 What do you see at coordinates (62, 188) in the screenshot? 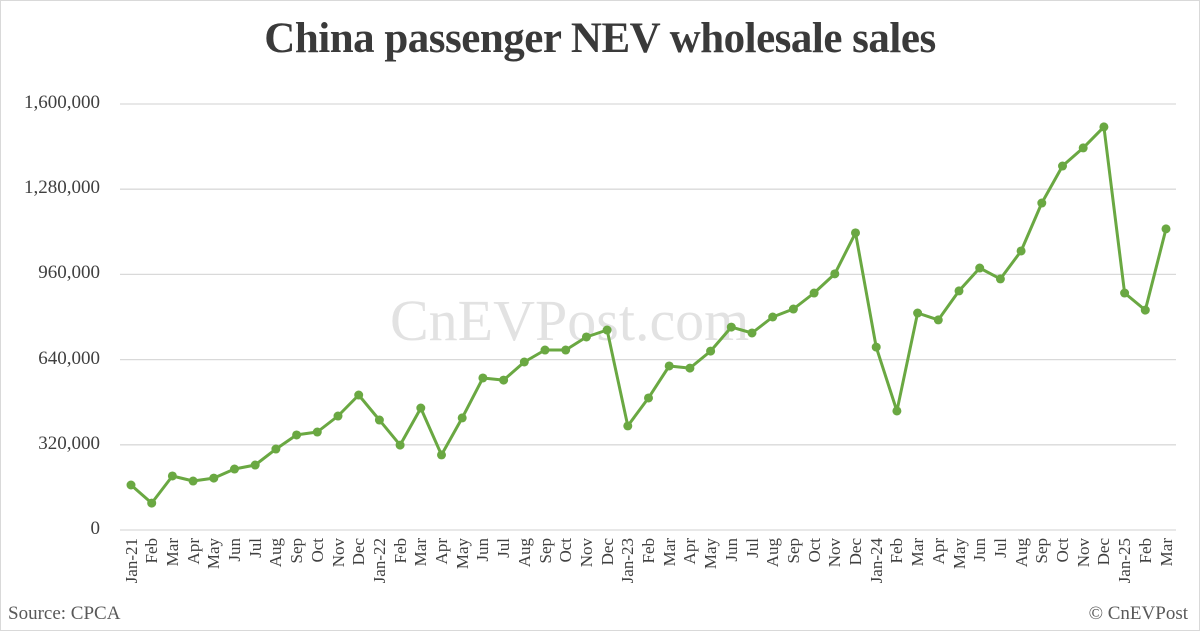
I see `y-tick-label: 1,280,000` at bounding box center [62, 188].